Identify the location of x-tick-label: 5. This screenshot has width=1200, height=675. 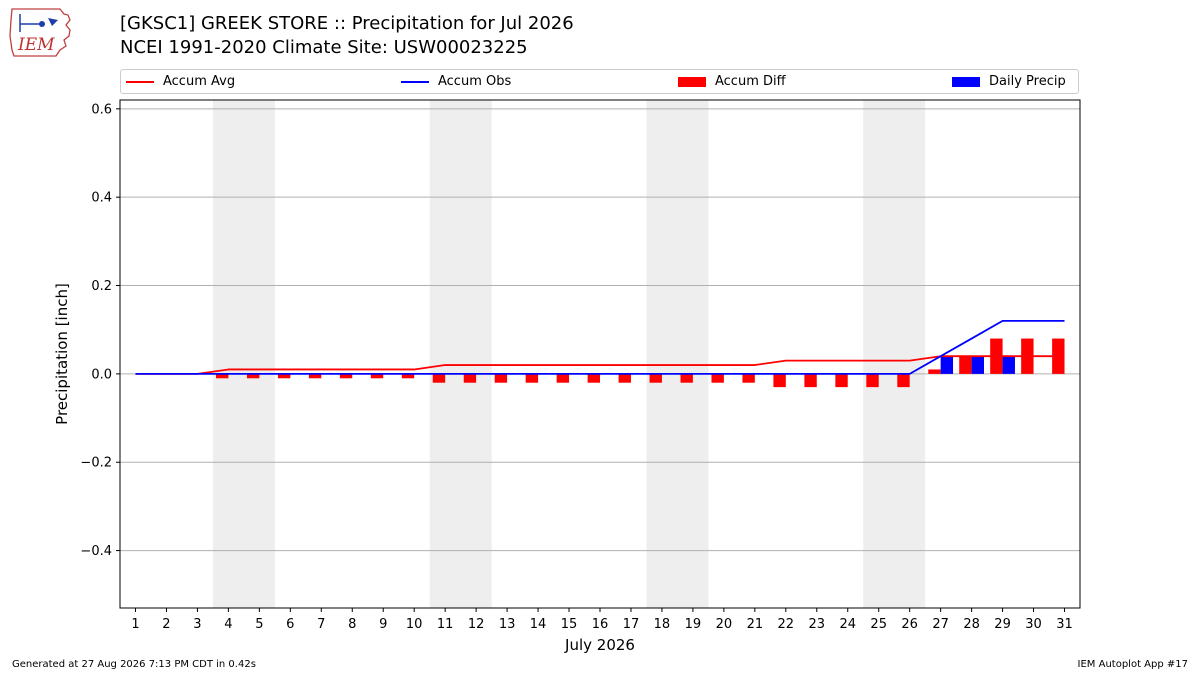
(259, 624).